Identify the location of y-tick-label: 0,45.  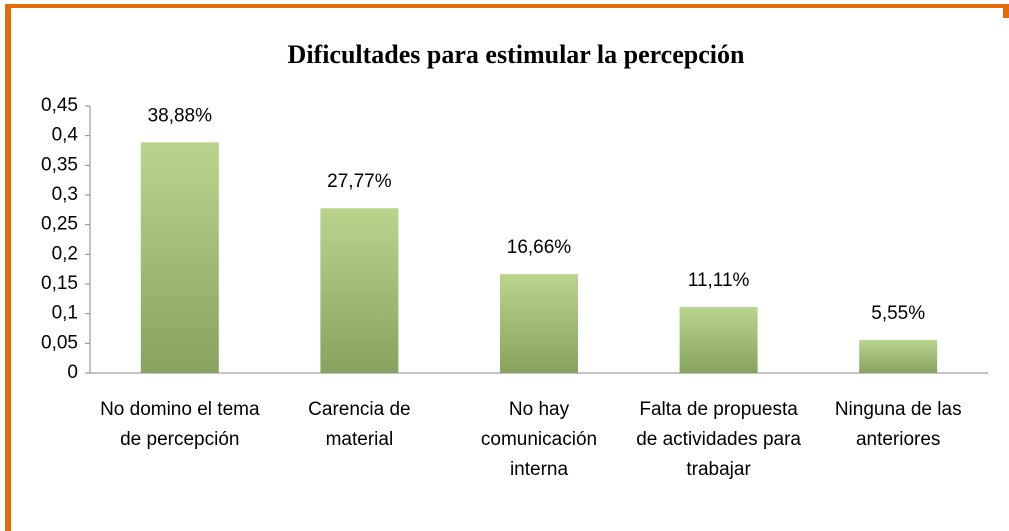
(59, 105).